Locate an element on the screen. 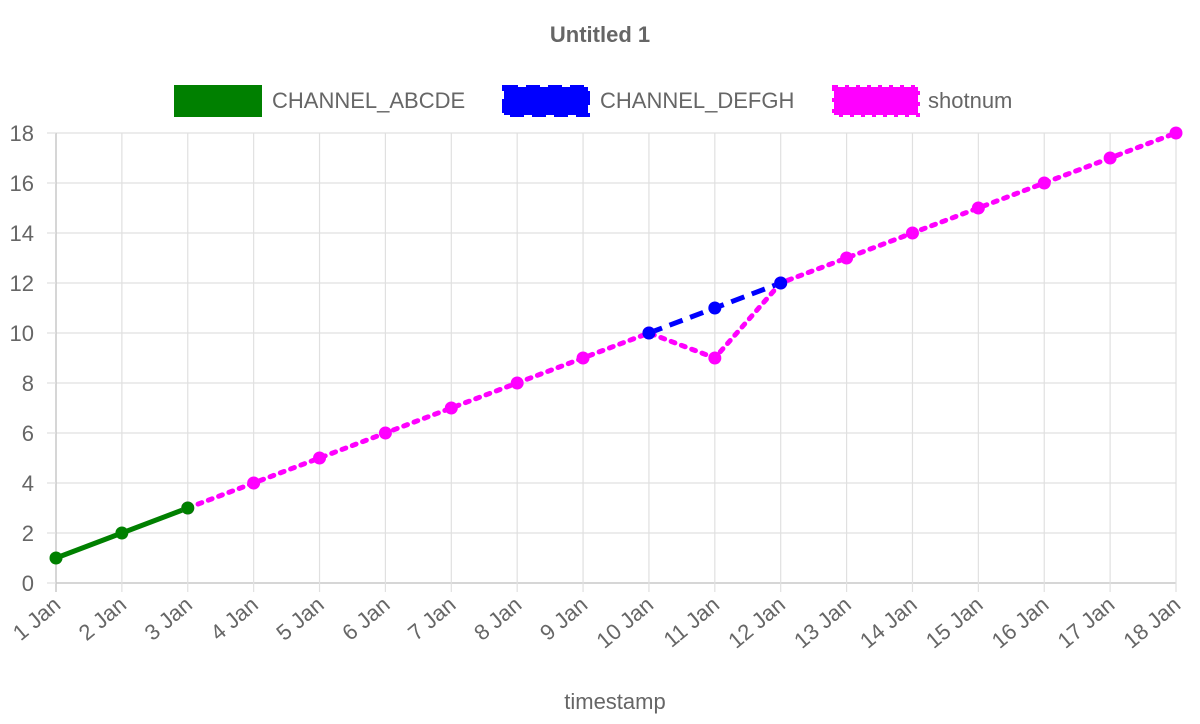  legend-label: CHANNEL_ABCDE is located at coordinates (368, 100).